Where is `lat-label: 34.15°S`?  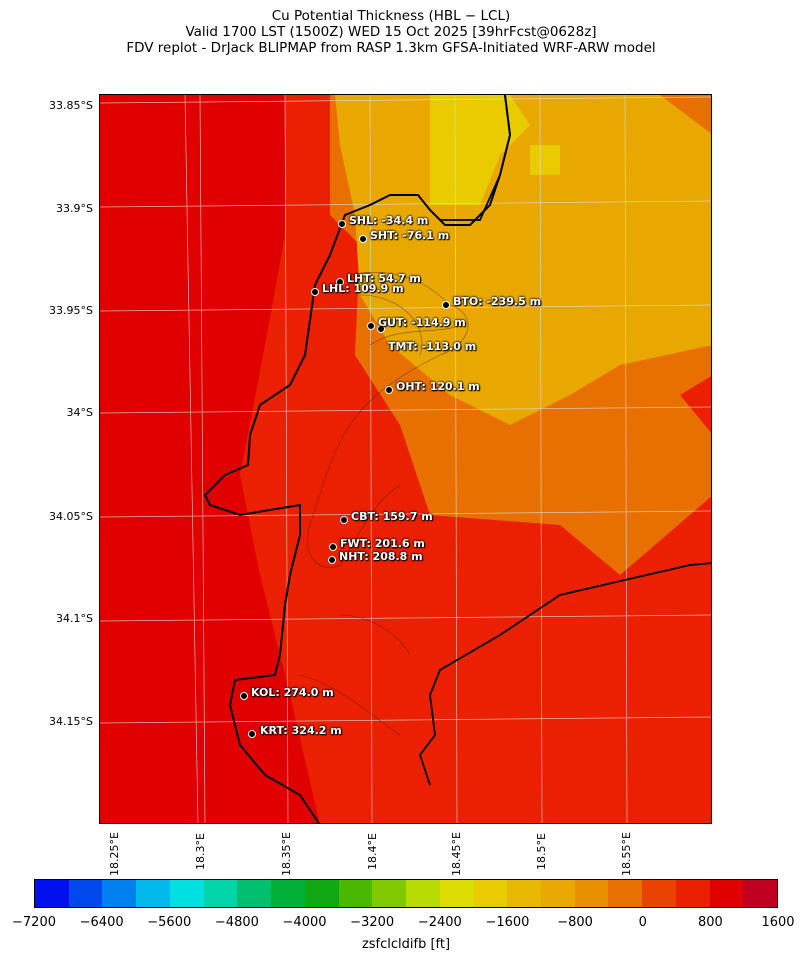 lat-label: 34.15°S is located at coordinates (71, 721).